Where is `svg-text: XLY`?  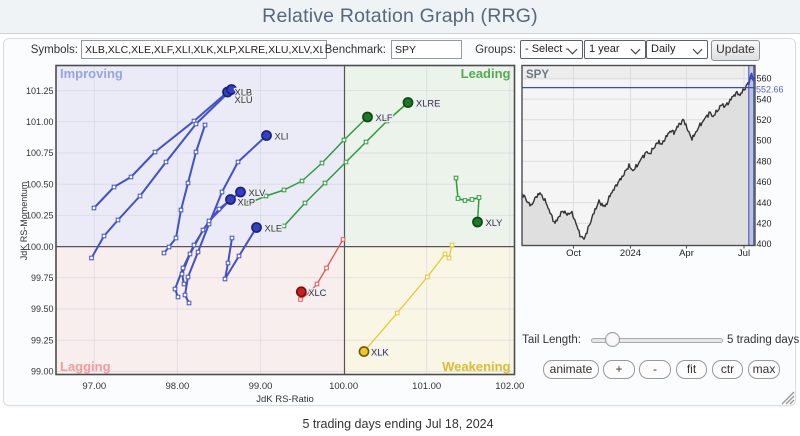 svg-text: XLY is located at coordinates (494, 223).